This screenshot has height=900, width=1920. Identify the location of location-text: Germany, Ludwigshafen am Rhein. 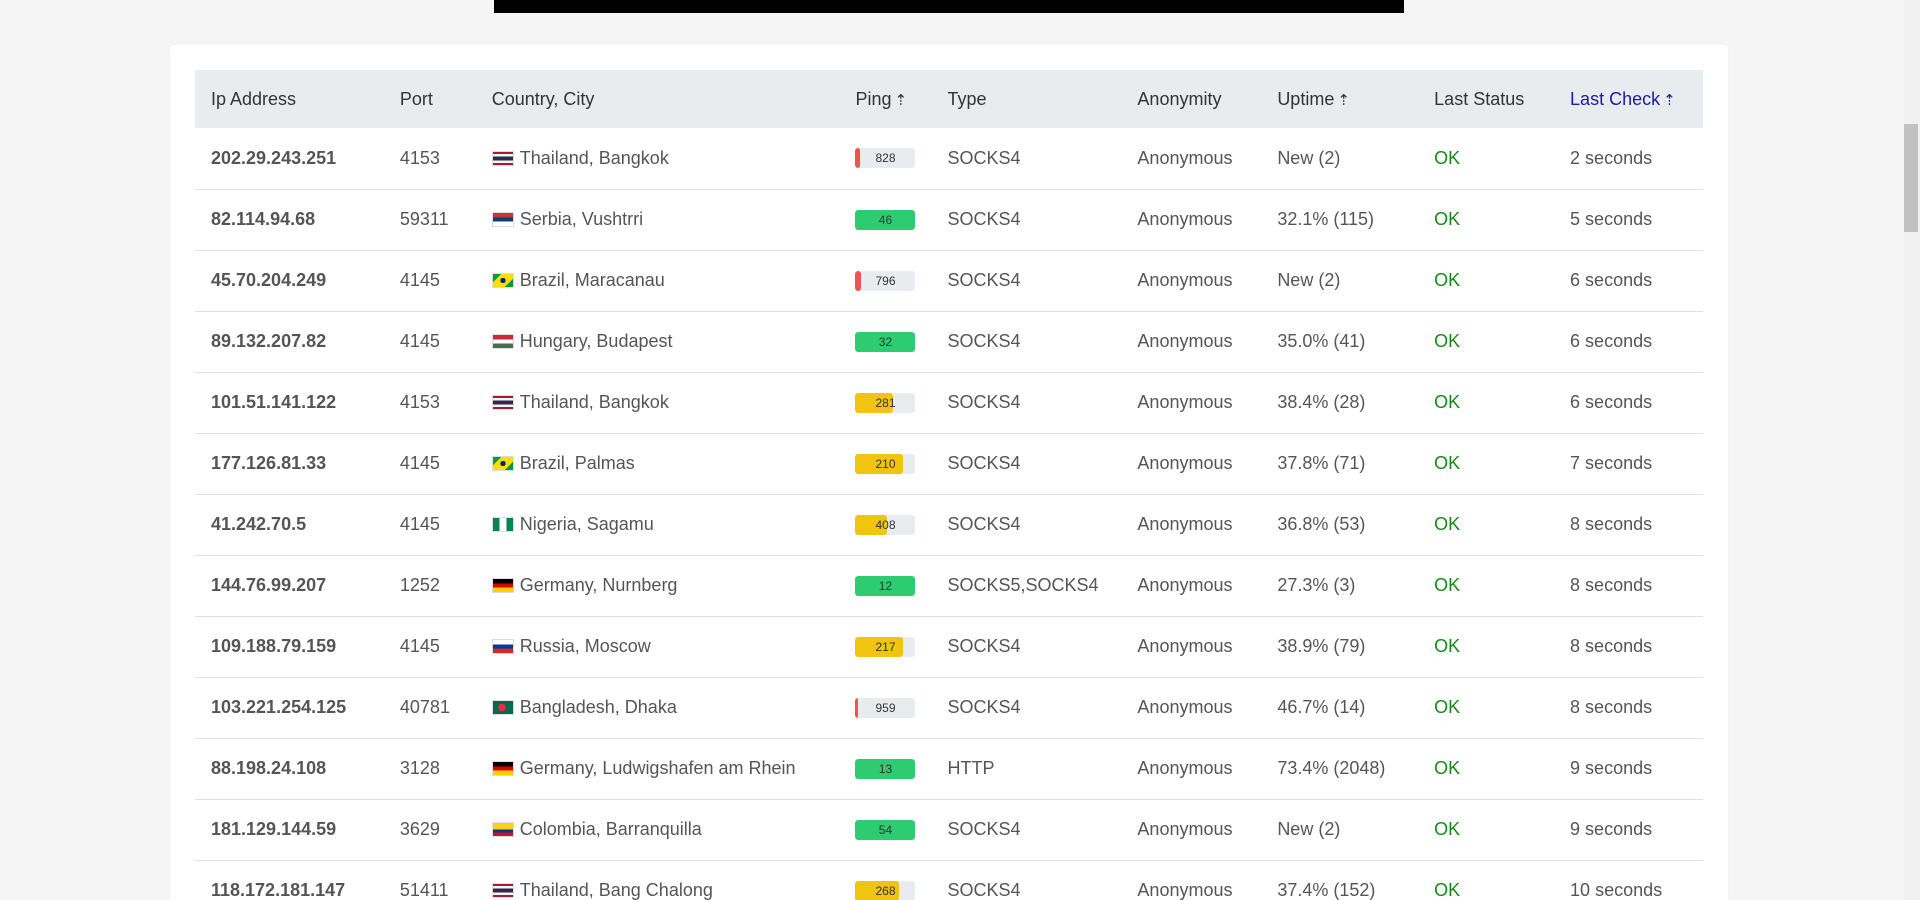
(657, 768).